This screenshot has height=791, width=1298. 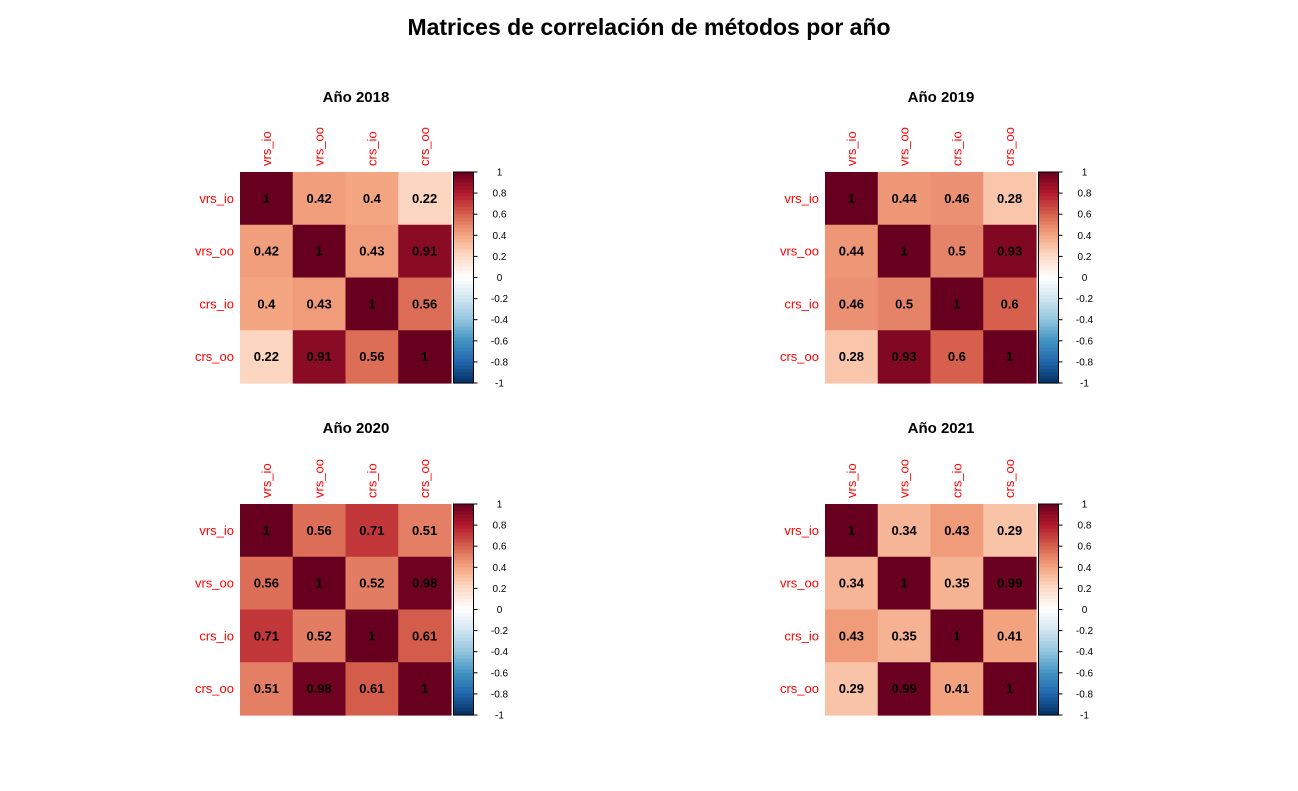 What do you see at coordinates (318, 635) in the screenshot?
I see `cell-value-label: 0.52` at bounding box center [318, 635].